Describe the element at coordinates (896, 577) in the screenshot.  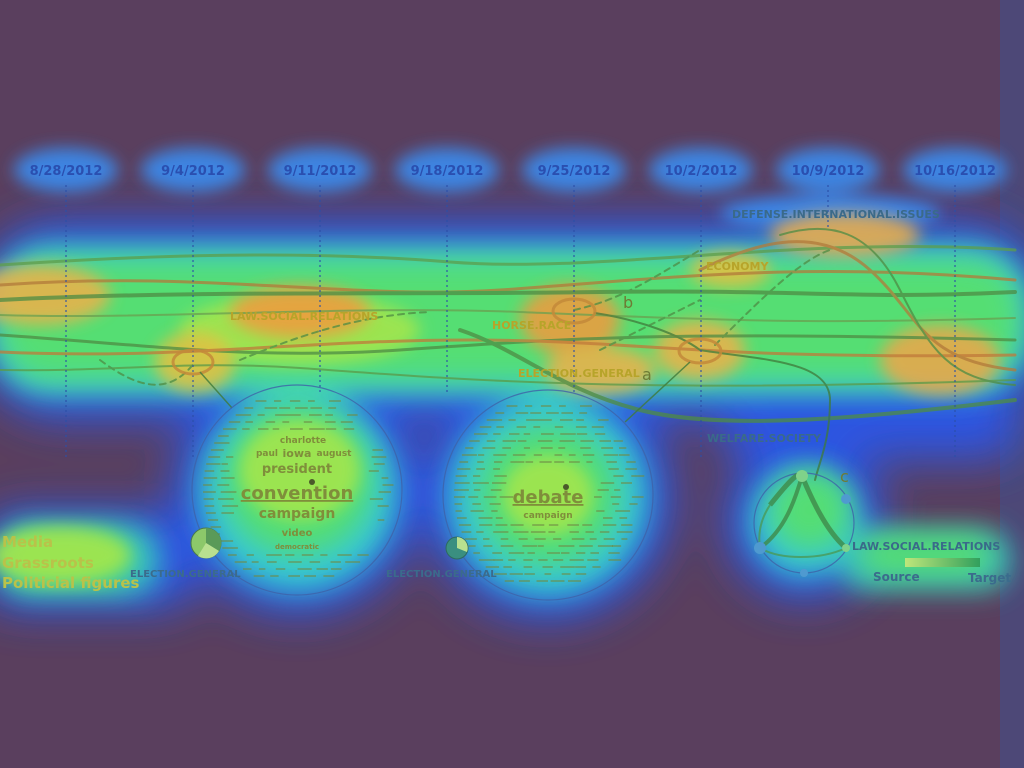
I see `gradient-source-label: Source` at that location.